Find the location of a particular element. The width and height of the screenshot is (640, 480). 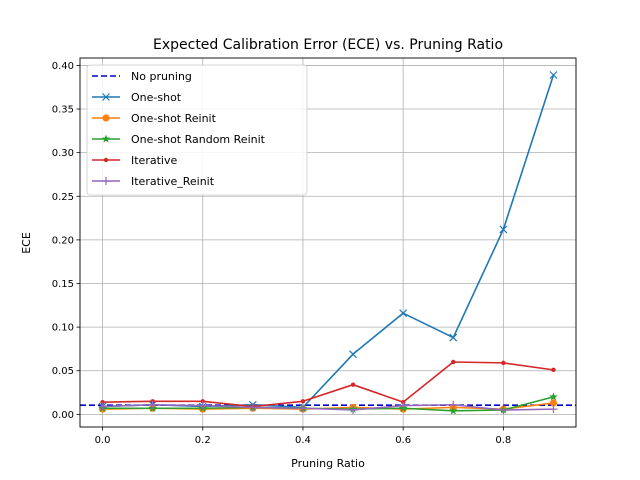

y-axis-label: ECE is located at coordinates (26, 243).